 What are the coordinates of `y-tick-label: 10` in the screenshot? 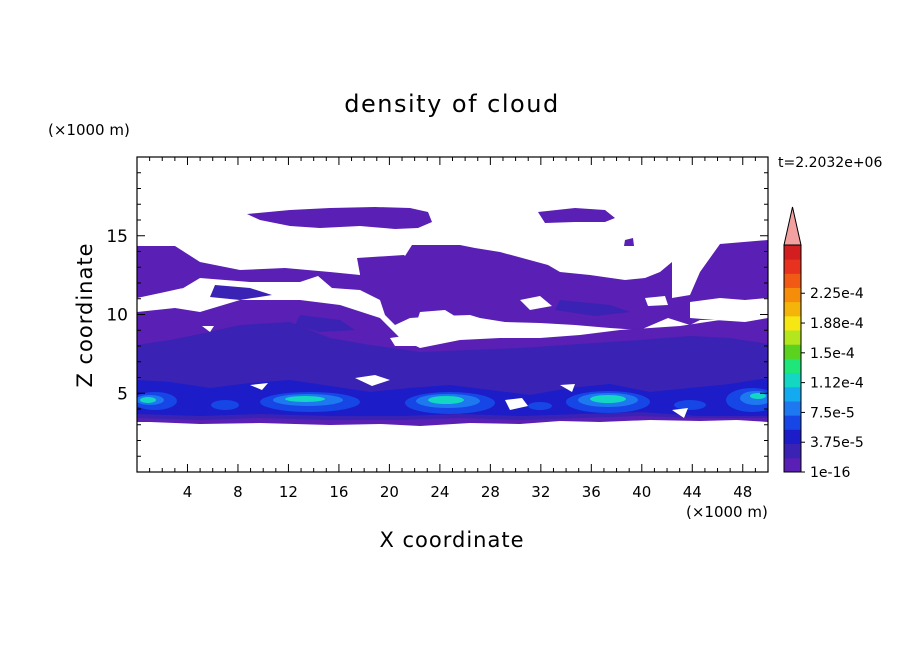 It's located at (117, 316).